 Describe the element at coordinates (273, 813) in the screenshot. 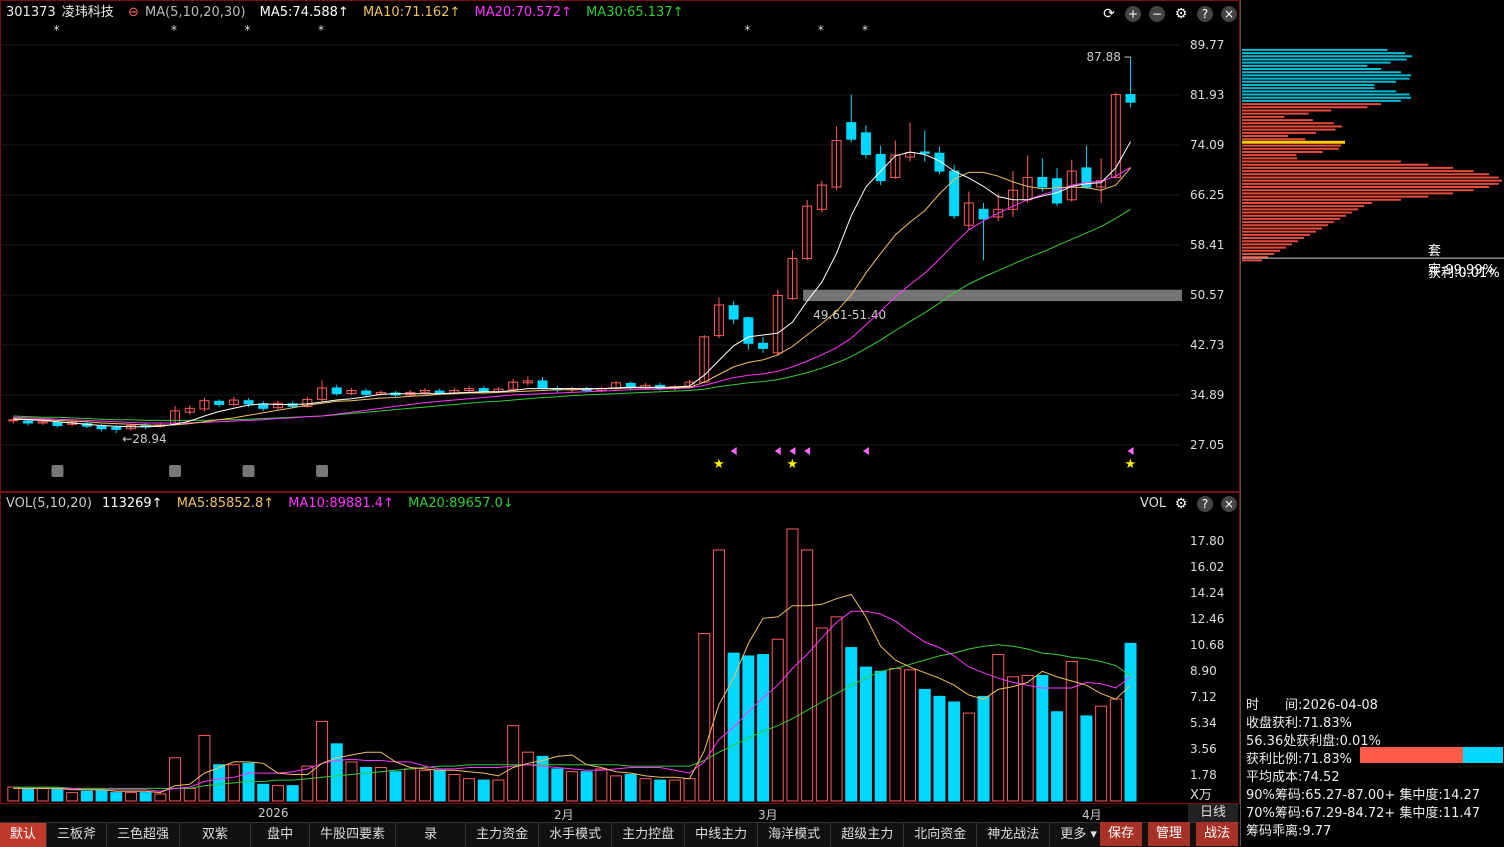

I see `date-label: 2026` at that location.